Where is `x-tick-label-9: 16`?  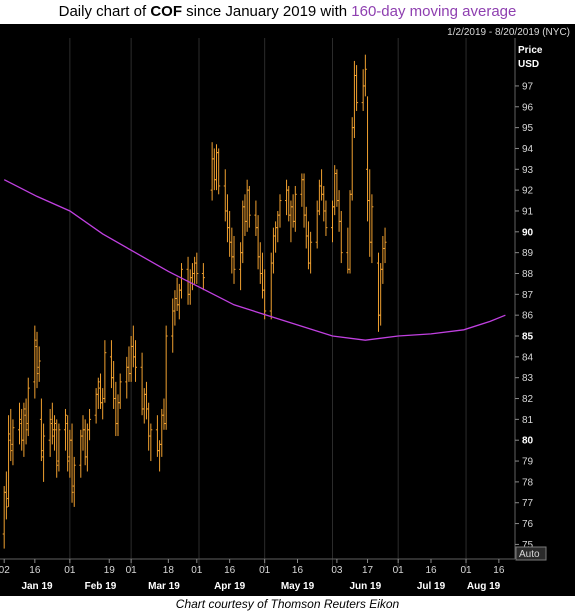
x-tick-label-9: 16 is located at coordinates (298, 570).